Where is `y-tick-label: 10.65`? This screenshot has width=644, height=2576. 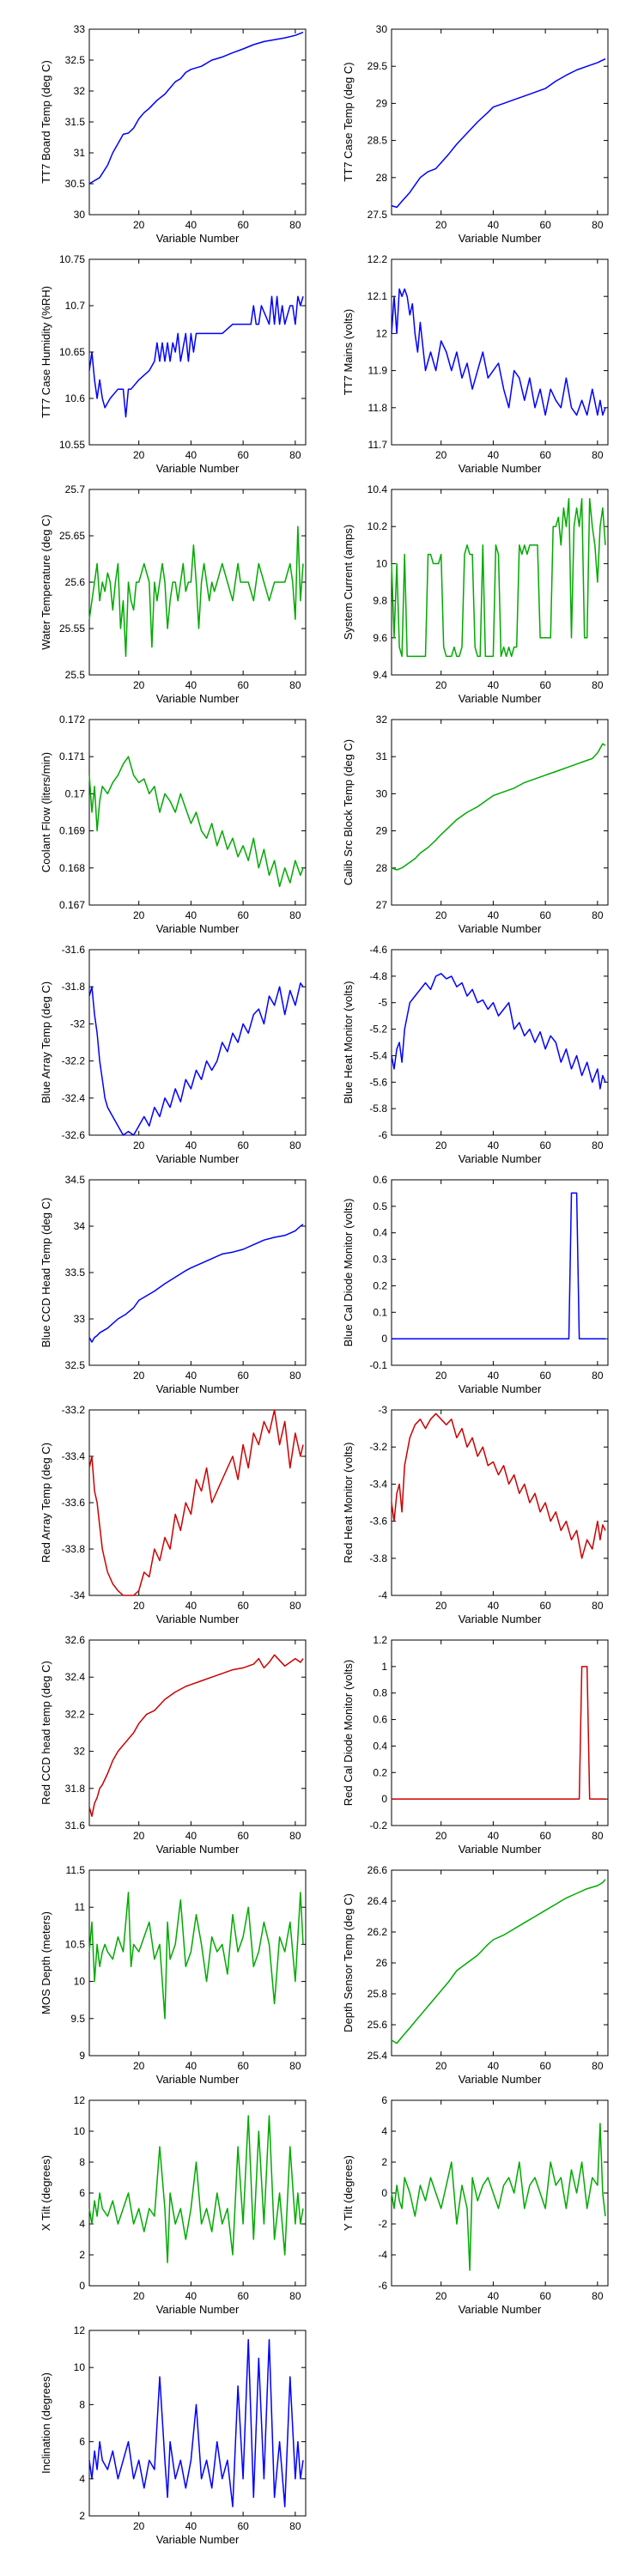 y-tick-label: 10.65 is located at coordinates (72, 352).